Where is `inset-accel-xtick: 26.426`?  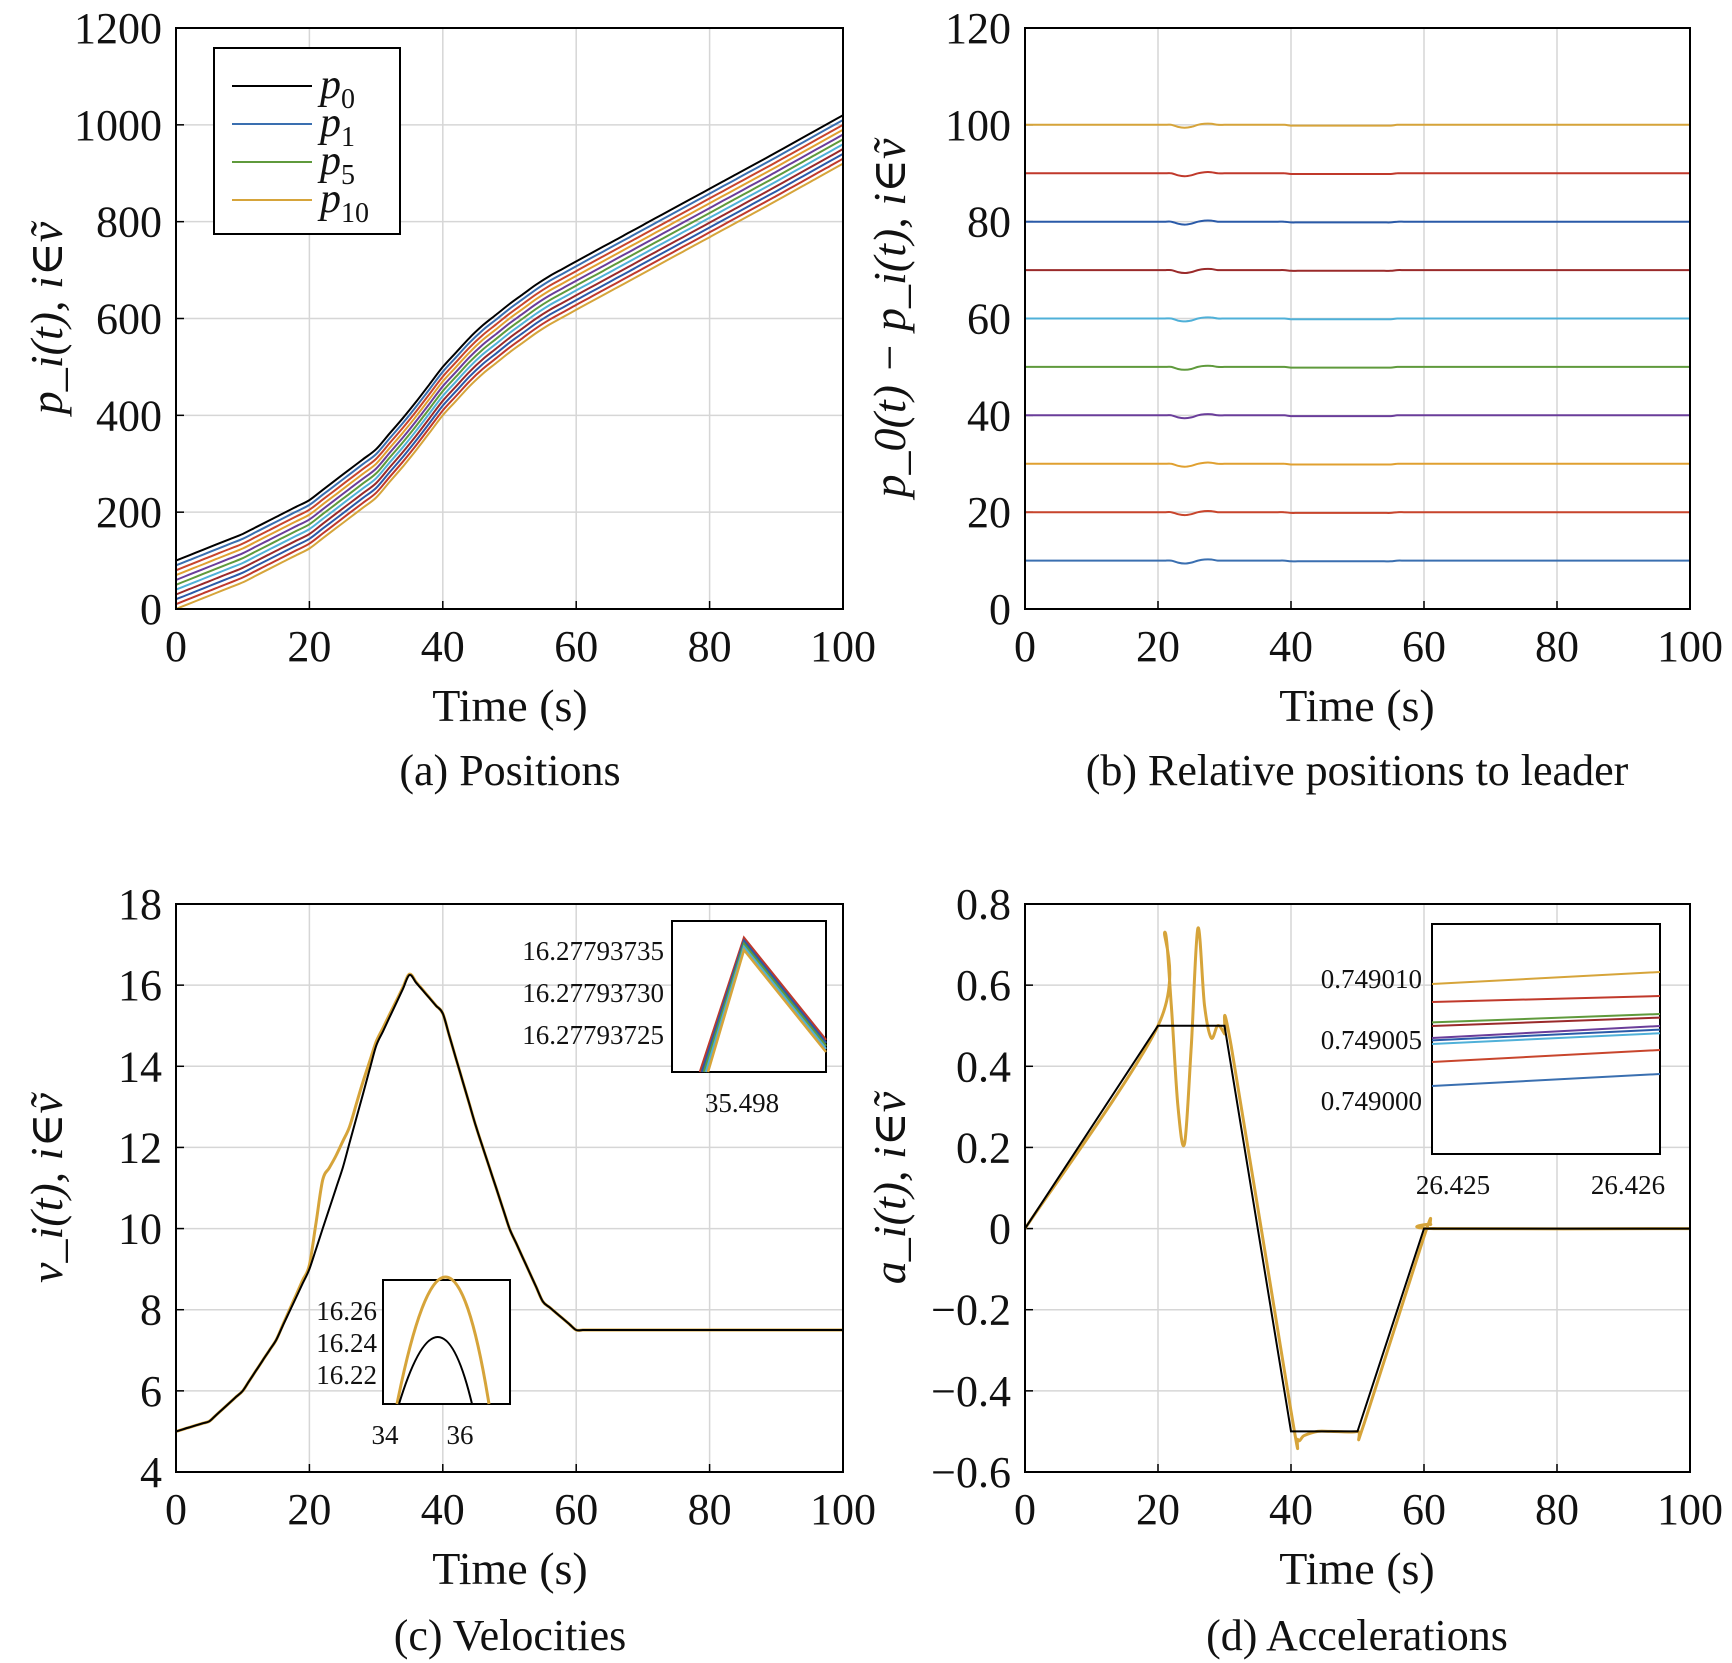 inset-accel-xtick: 26.426 is located at coordinates (1628, 1185).